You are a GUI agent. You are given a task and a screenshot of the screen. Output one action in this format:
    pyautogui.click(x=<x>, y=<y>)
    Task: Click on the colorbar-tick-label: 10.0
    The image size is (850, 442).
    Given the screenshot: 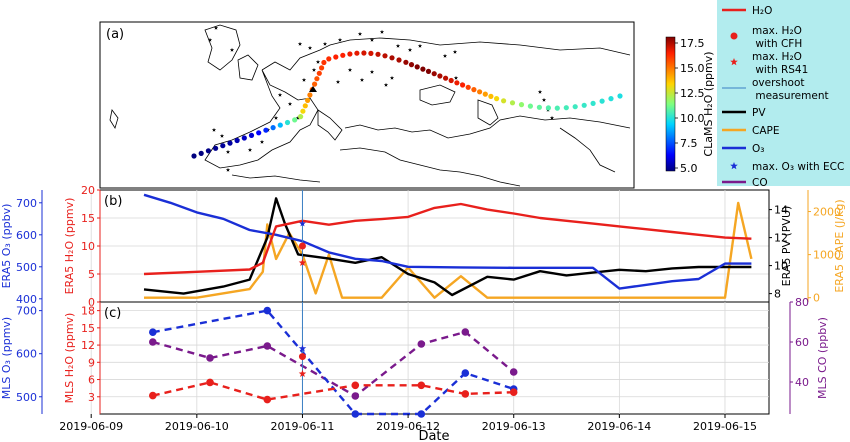 What is the action you would take?
    pyautogui.click(x=692, y=118)
    